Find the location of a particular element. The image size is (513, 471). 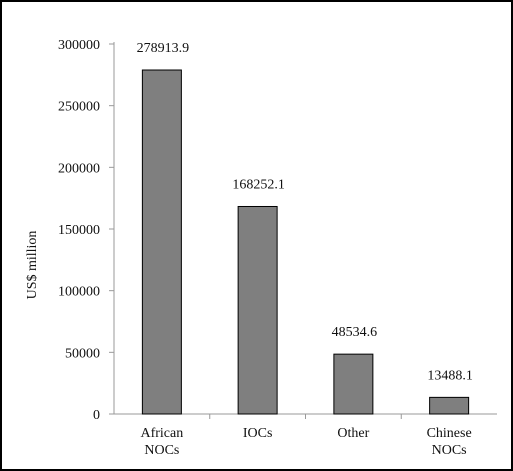

data-label: 168252.1 is located at coordinates (258, 184).